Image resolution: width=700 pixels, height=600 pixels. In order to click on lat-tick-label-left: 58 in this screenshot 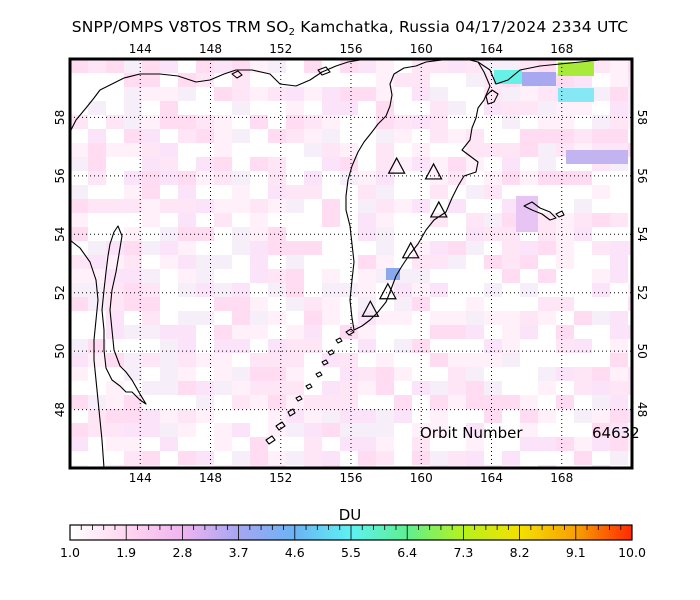, I will do `click(60, 117)`.